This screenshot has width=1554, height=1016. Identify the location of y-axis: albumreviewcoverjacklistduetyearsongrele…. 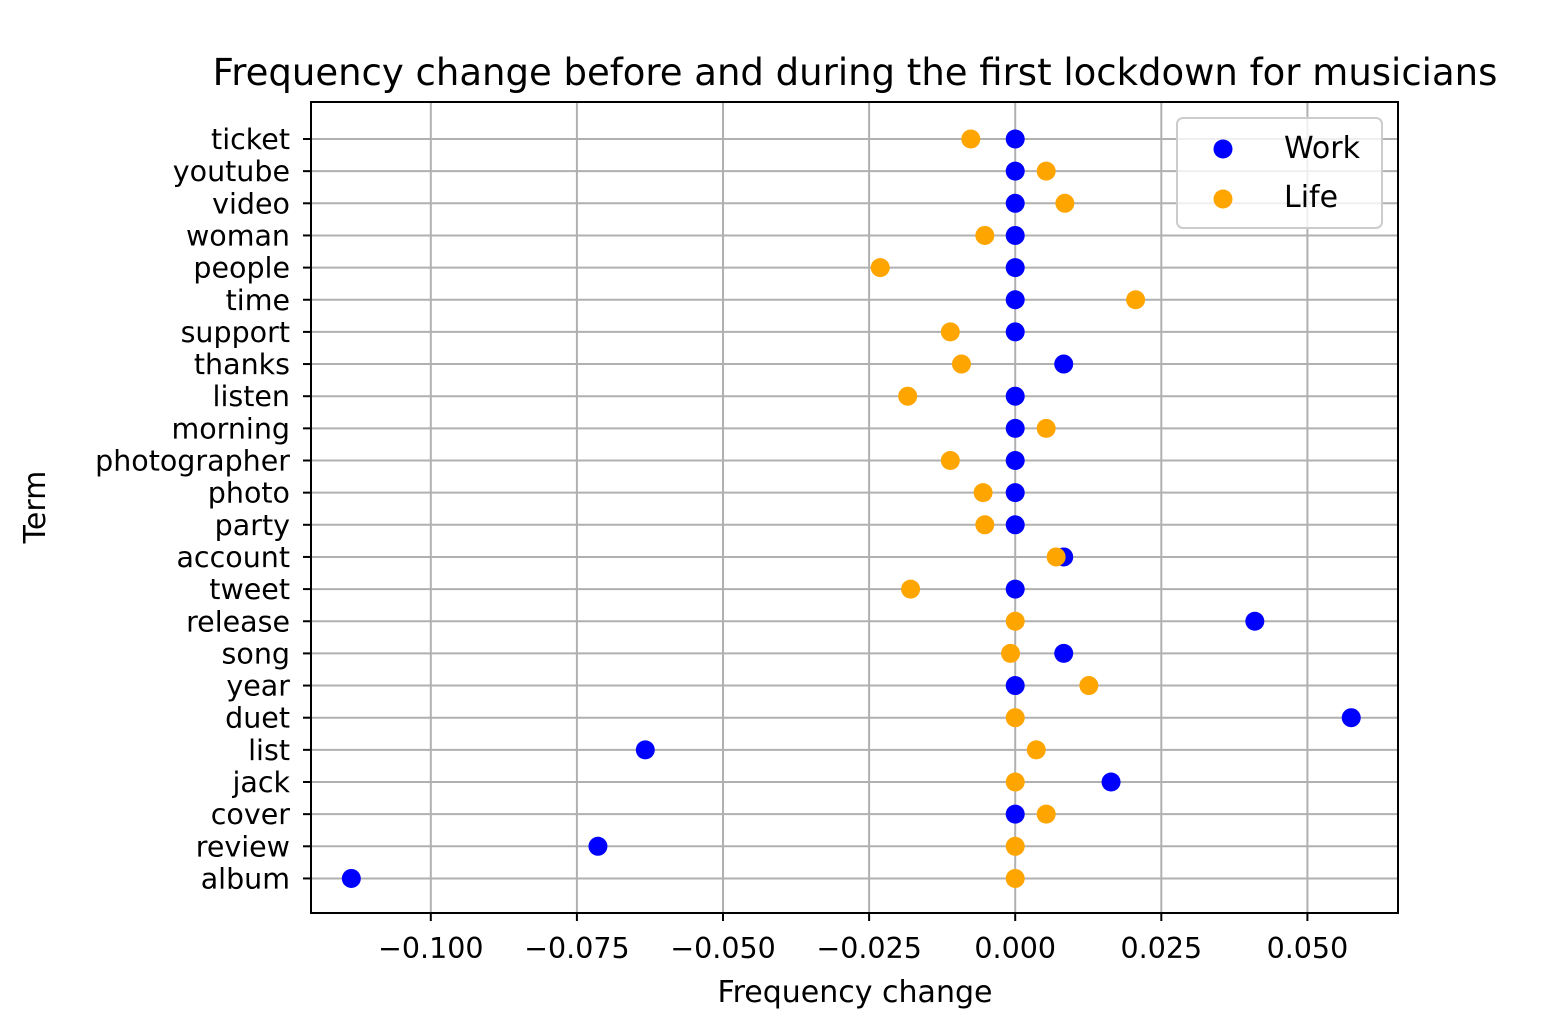
(203, 509).